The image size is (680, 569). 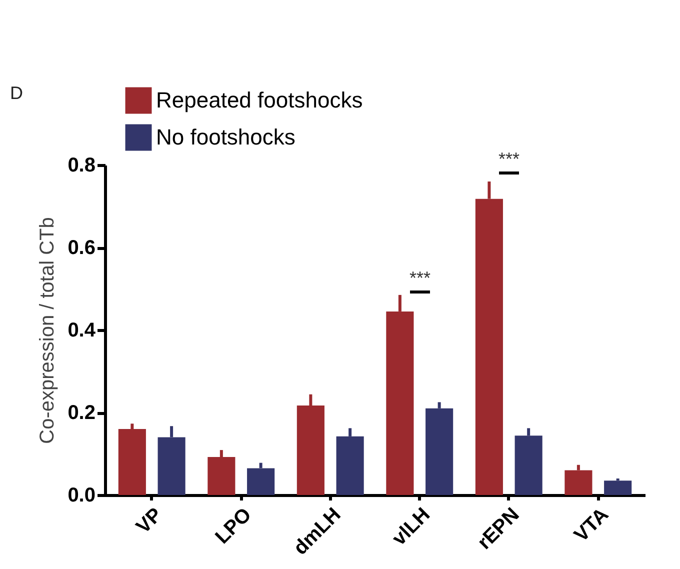 What do you see at coordinates (226, 137) in the screenshot?
I see `legend-label: No footshocks` at bounding box center [226, 137].